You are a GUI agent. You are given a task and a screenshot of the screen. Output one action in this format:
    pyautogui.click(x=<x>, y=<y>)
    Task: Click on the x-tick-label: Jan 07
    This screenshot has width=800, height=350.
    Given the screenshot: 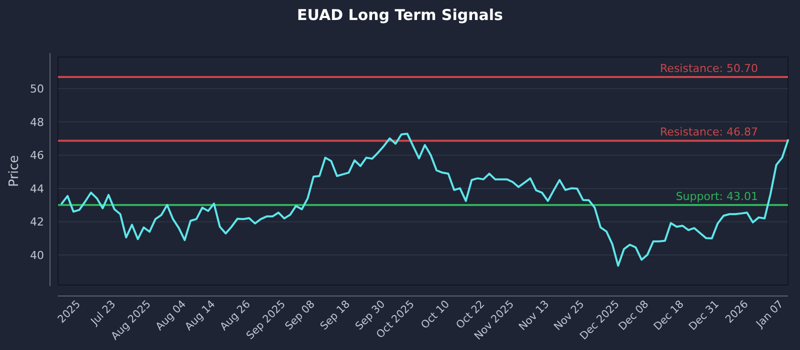 What is the action you would take?
    pyautogui.click(x=769, y=314)
    